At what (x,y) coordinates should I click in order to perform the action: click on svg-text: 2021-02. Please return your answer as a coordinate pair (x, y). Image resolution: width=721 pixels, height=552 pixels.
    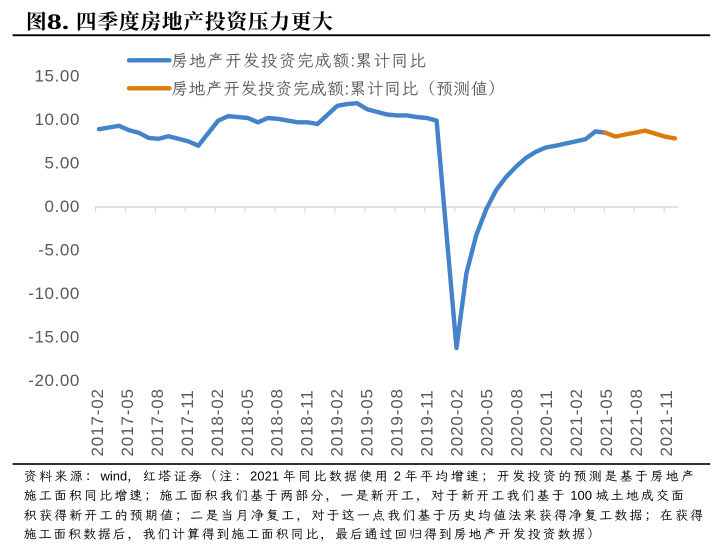
    Looking at the image, I should click on (576, 422).